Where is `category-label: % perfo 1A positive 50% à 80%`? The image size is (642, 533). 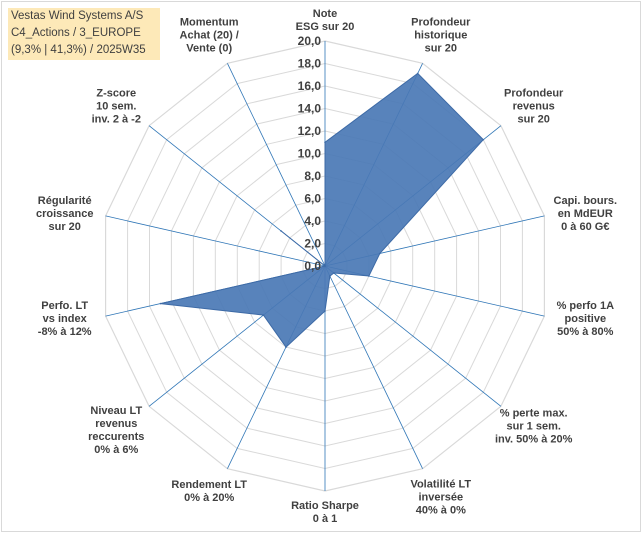
category-label: % perfo 1A positive 50% à 80% is located at coordinates (586, 319).